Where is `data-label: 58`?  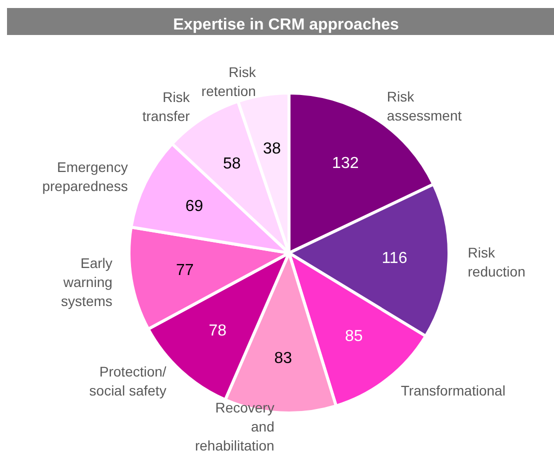
data-label: 58 is located at coordinates (231, 164).